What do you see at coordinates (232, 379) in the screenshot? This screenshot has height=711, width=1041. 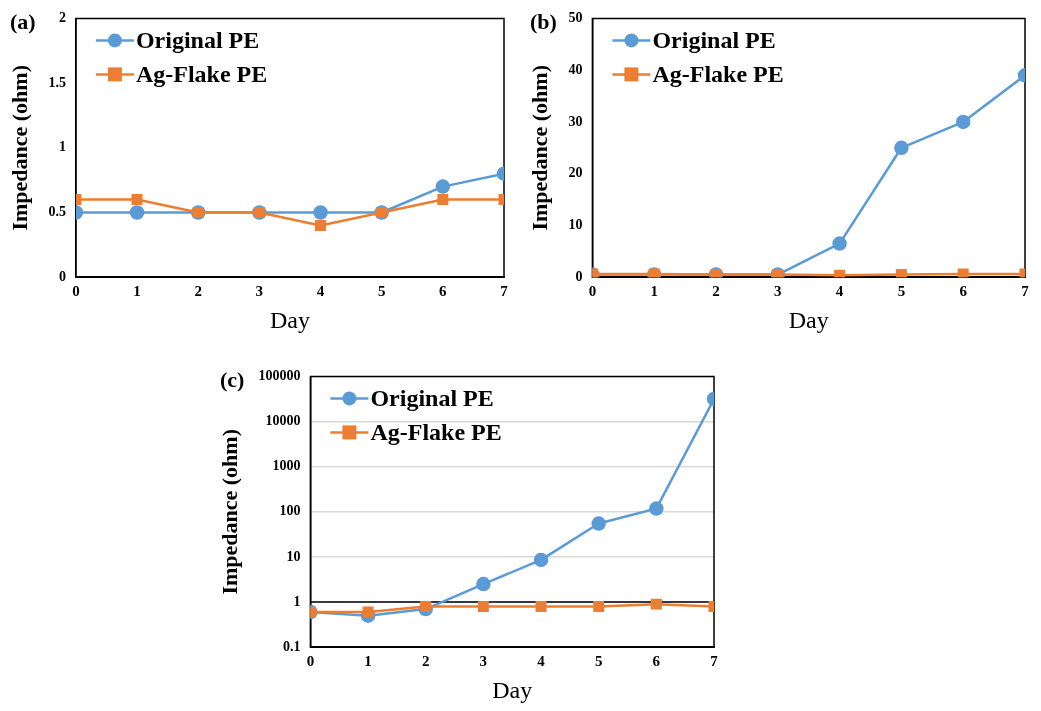 I see `chart-title: (c)` at bounding box center [232, 379].